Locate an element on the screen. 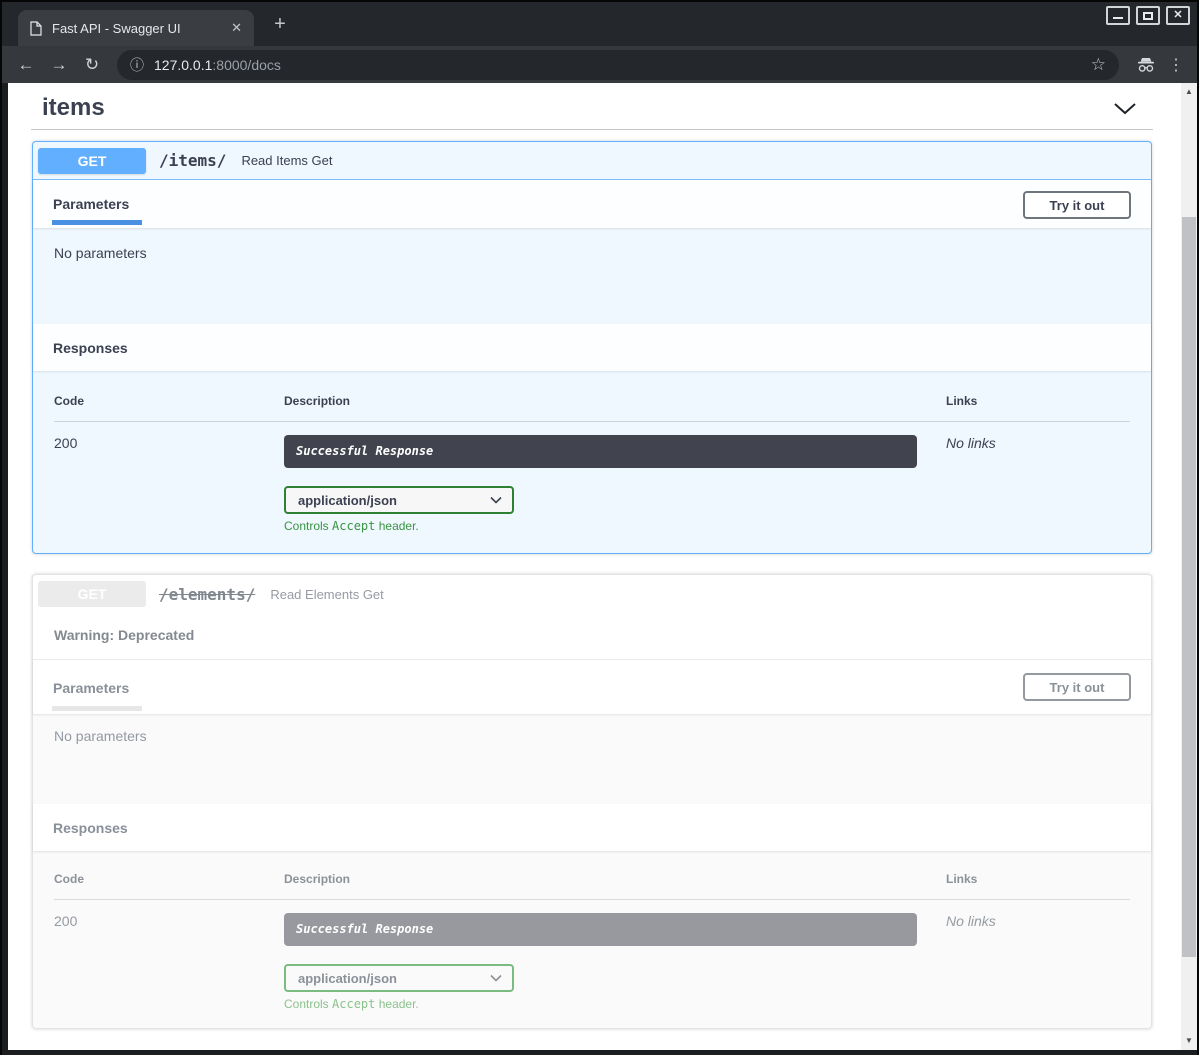 Image resolution: width=1199 pixels, height=1055 pixels. opblock-summary: GET /elements/ Read Elements Get is located at coordinates (592, 594).